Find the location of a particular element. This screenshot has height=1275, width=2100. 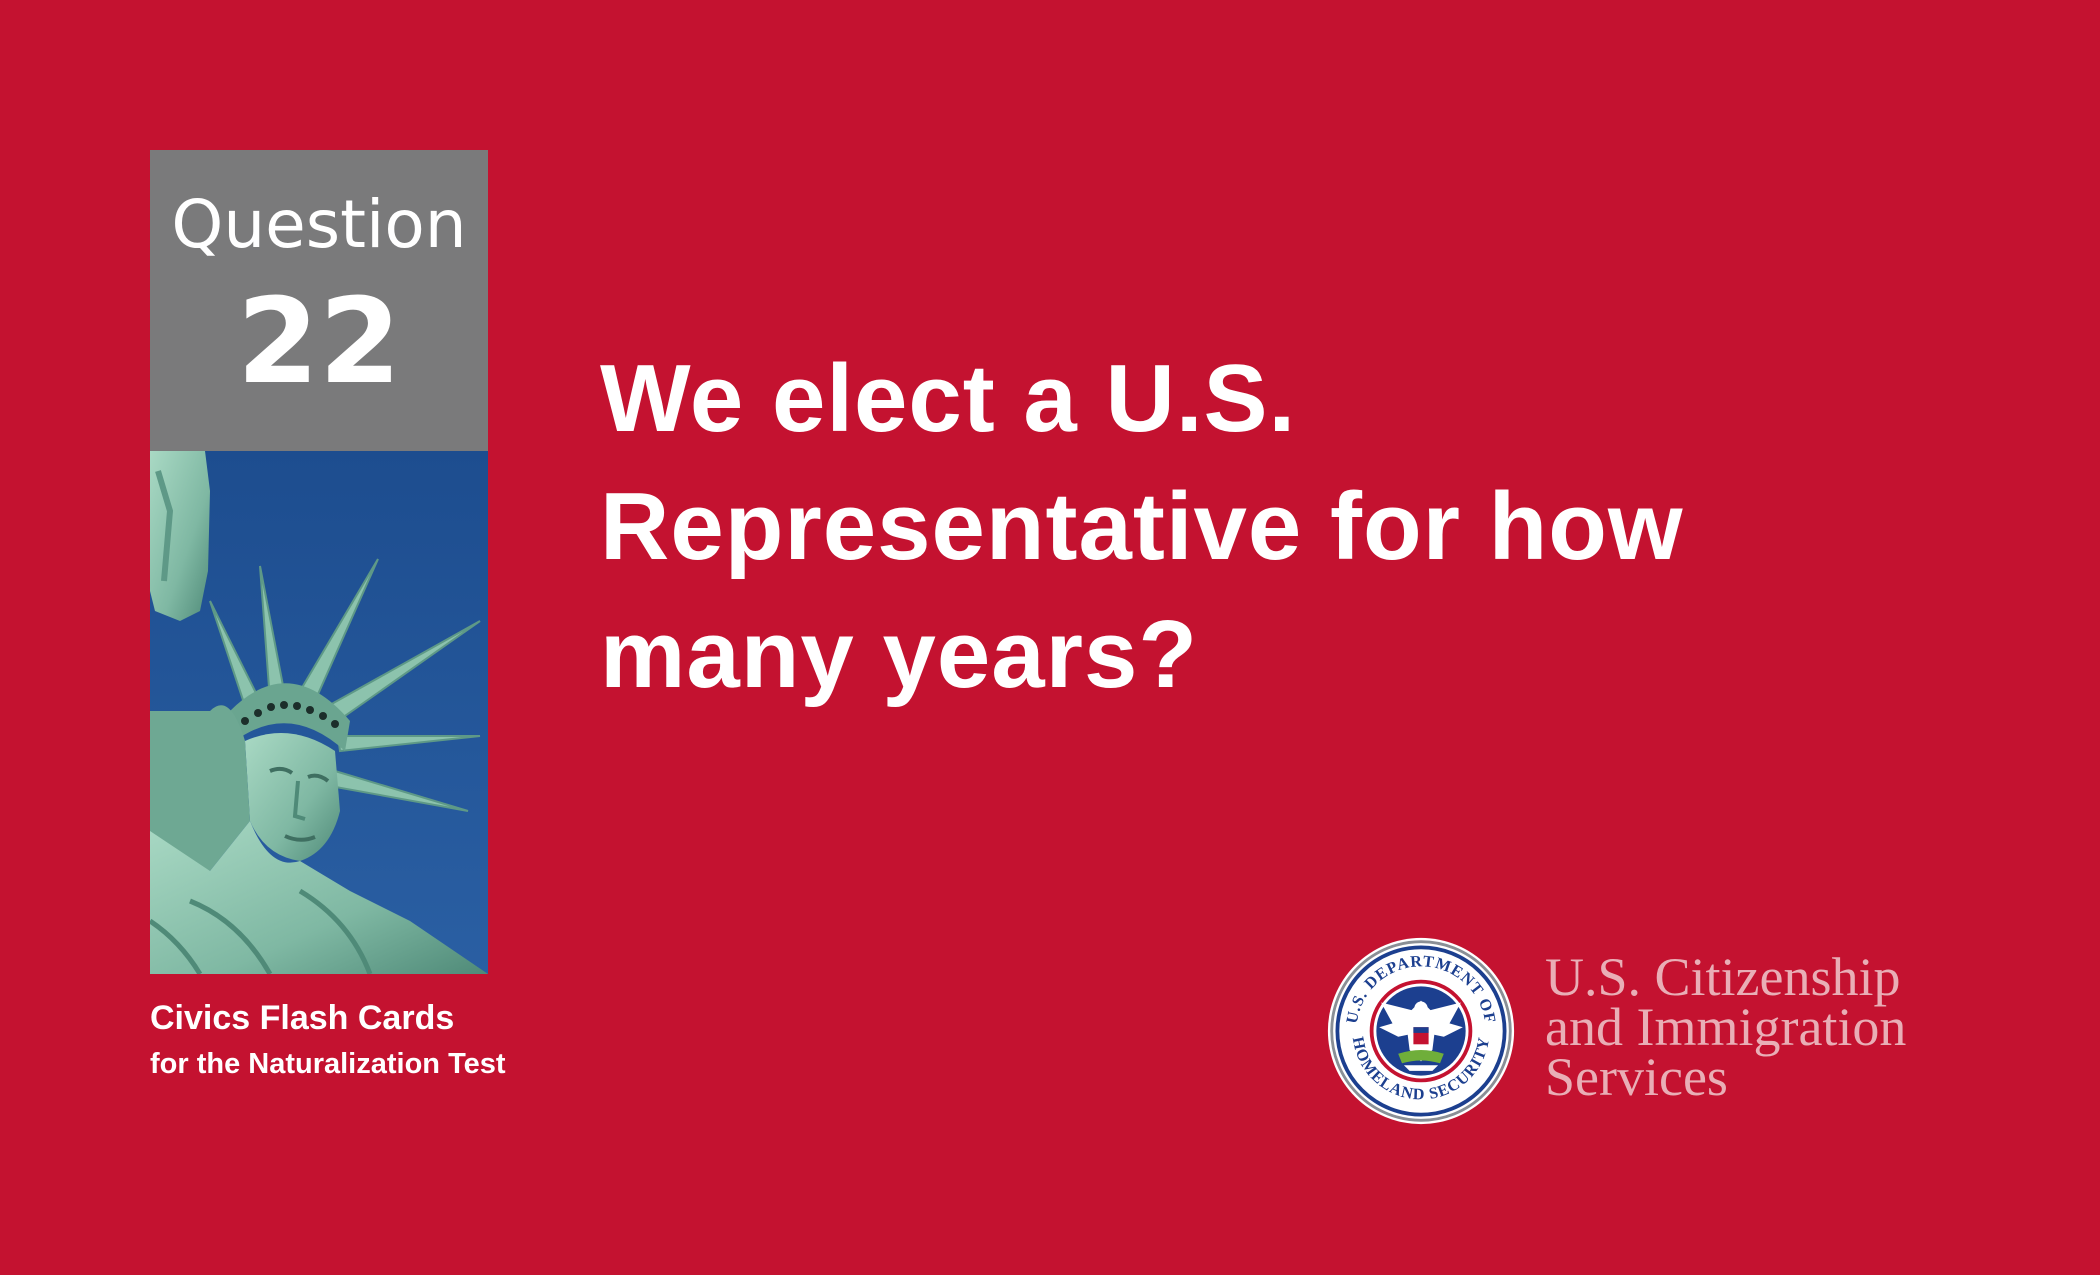

series-title: Civics Flash Cards is located at coordinates (302, 1018).